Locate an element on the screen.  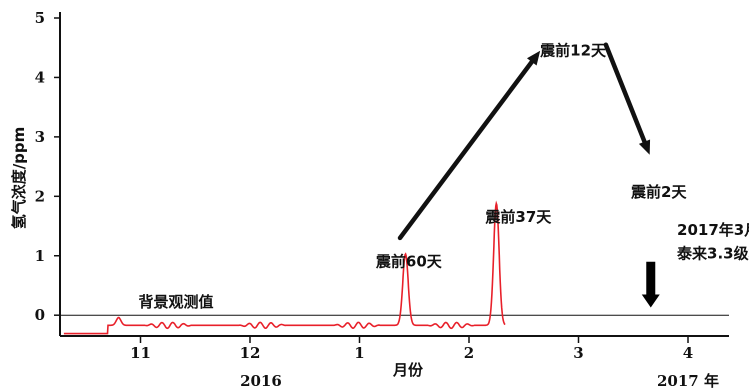
year-label: 2017 年 is located at coordinates (688, 380).